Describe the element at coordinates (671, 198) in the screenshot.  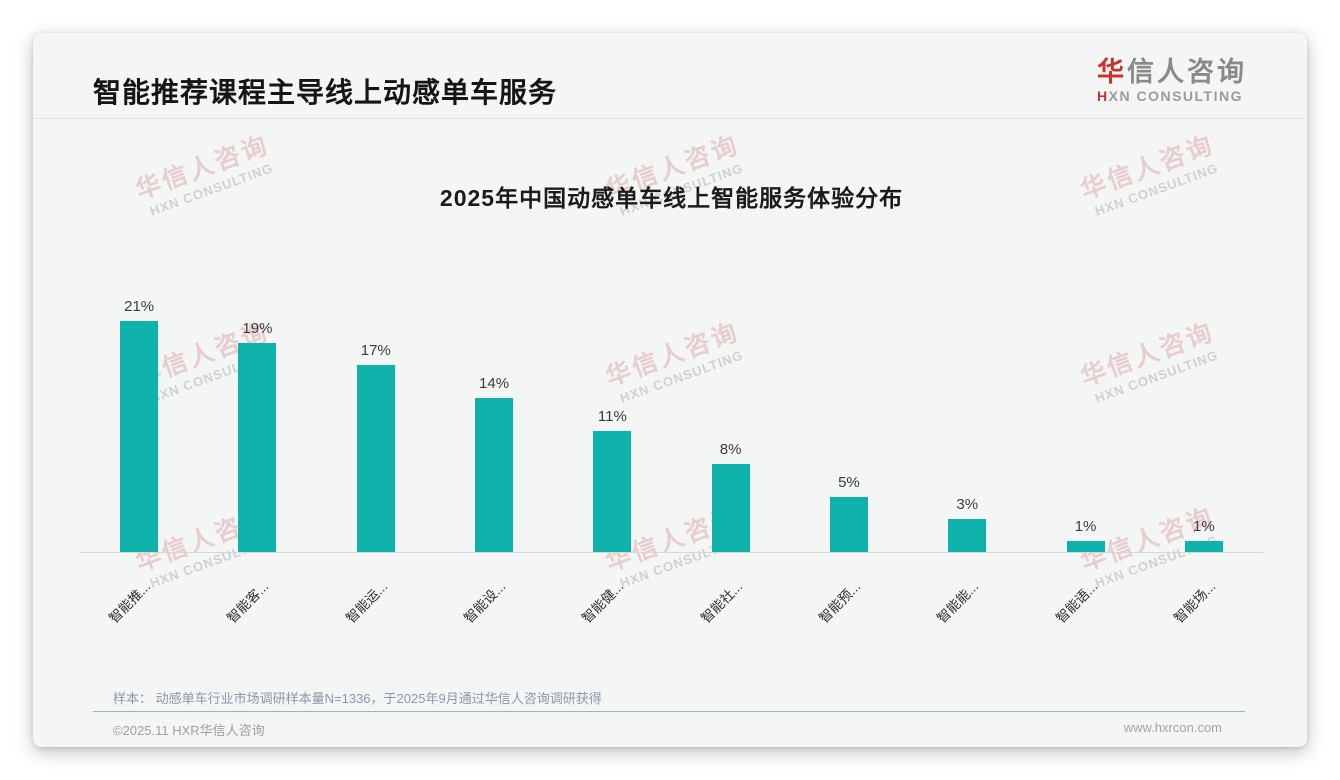
I see `chart-title: 2025年中国动感单车线上智能服务体验分布` at that location.